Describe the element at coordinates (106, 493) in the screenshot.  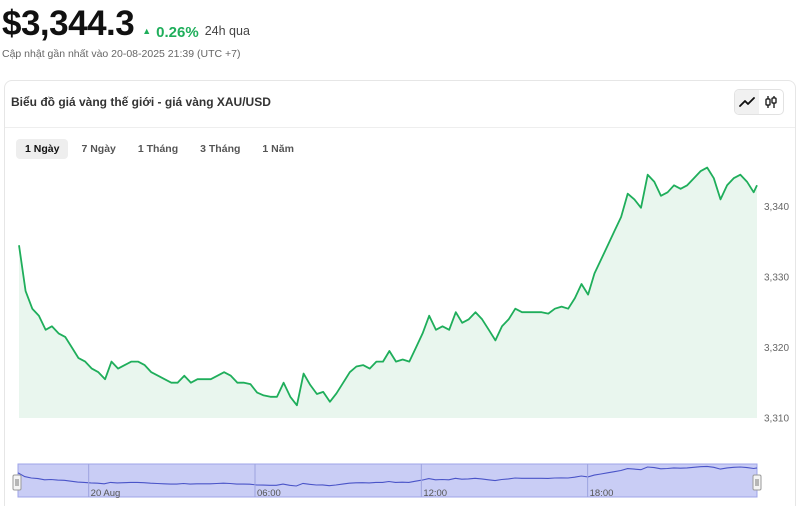
I see `navigator-tick-label: 20 Aug` at that location.